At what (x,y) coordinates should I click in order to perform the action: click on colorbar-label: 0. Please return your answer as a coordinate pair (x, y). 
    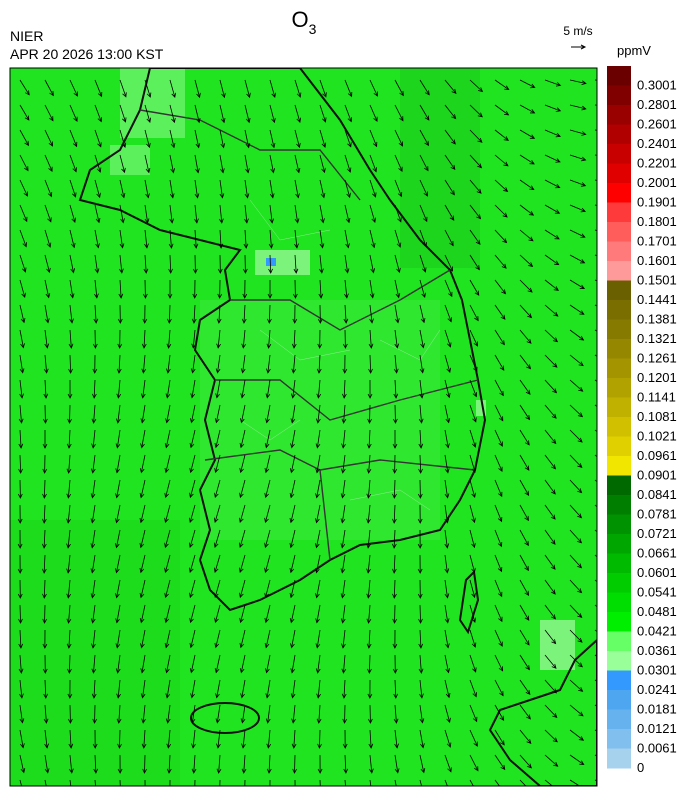
    Looking at the image, I should click on (640, 767).